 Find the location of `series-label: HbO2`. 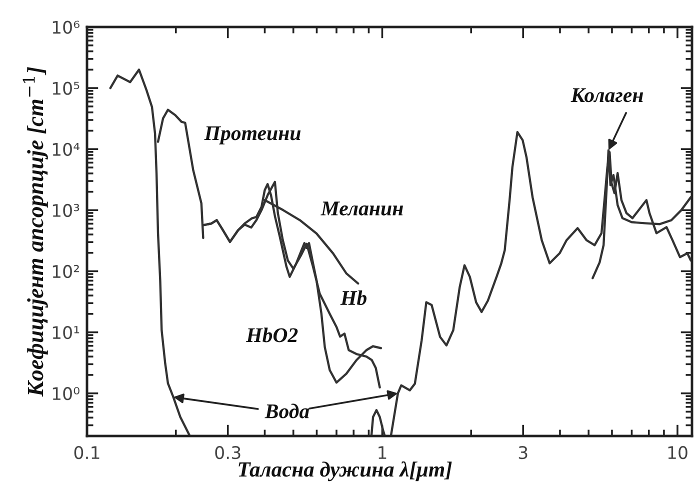

series-label: HbO2 is located at coordinates (272, 335).